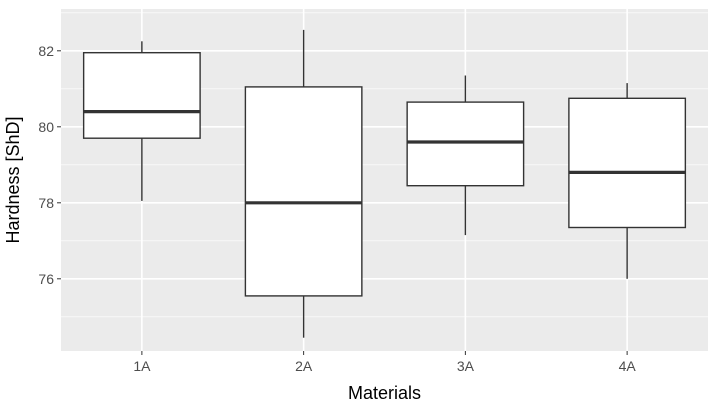 The height and width of the screenshot is (408, 716). Describe the element at coordinates (304, 366) in the screenshot. I see `x-tick-label: 2A` at that location.